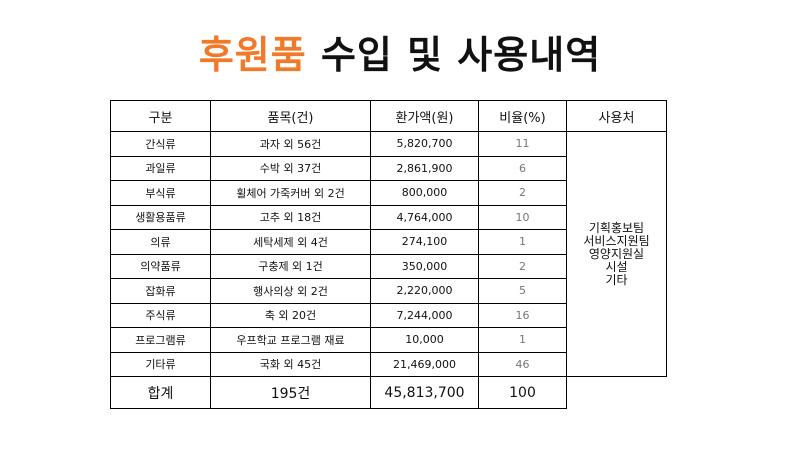 The image size is (800, 450). I want to click on cell-item: 구충제 외 1건, so click(290, 266).